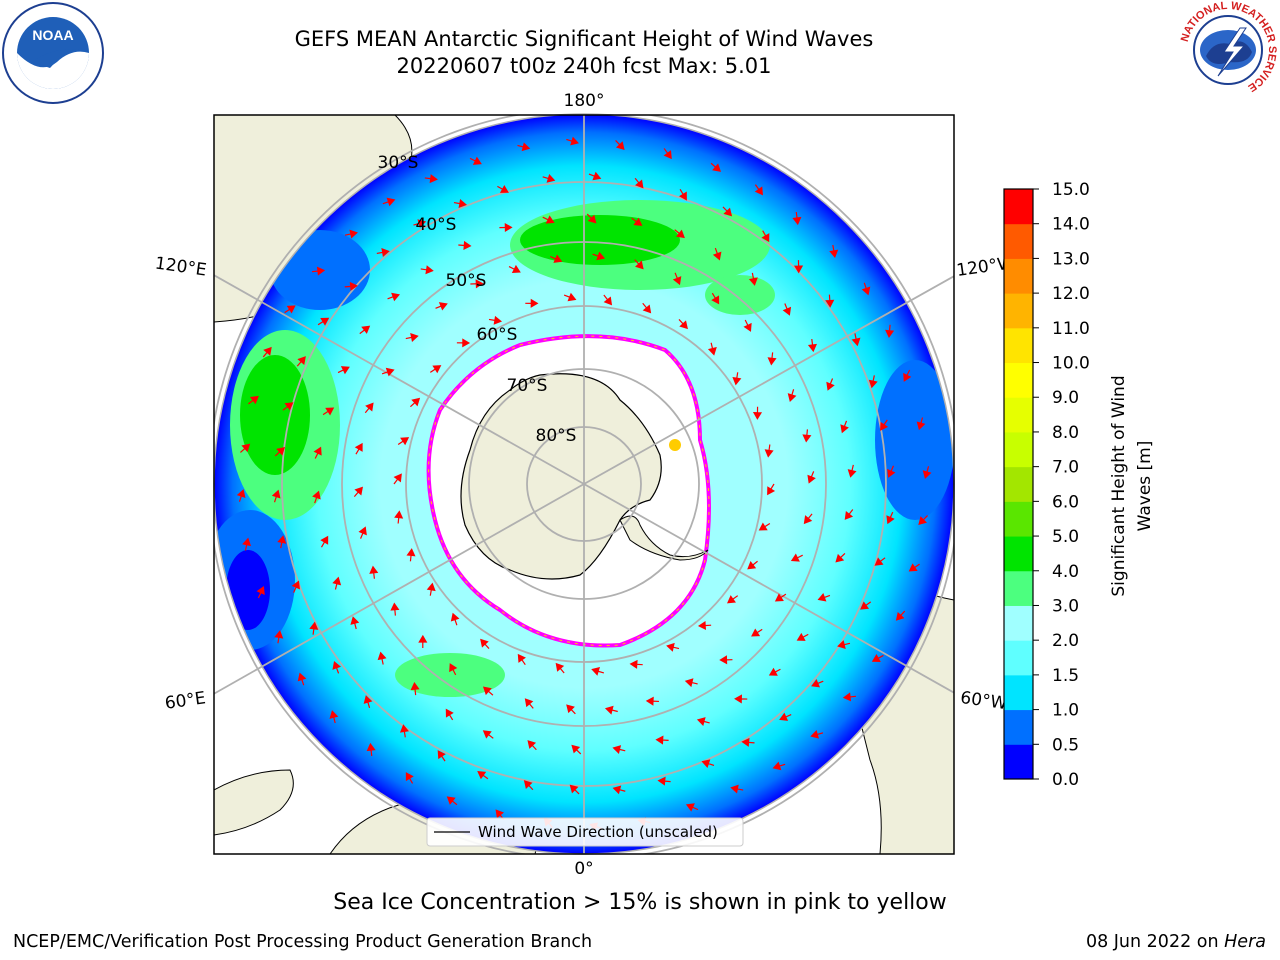 The height and width of the screenshot is (960, 1280). Describe the element at coordinates (1065, 641) in the screenshot. I see `colorbar-tick-label: 2.0` at that location.